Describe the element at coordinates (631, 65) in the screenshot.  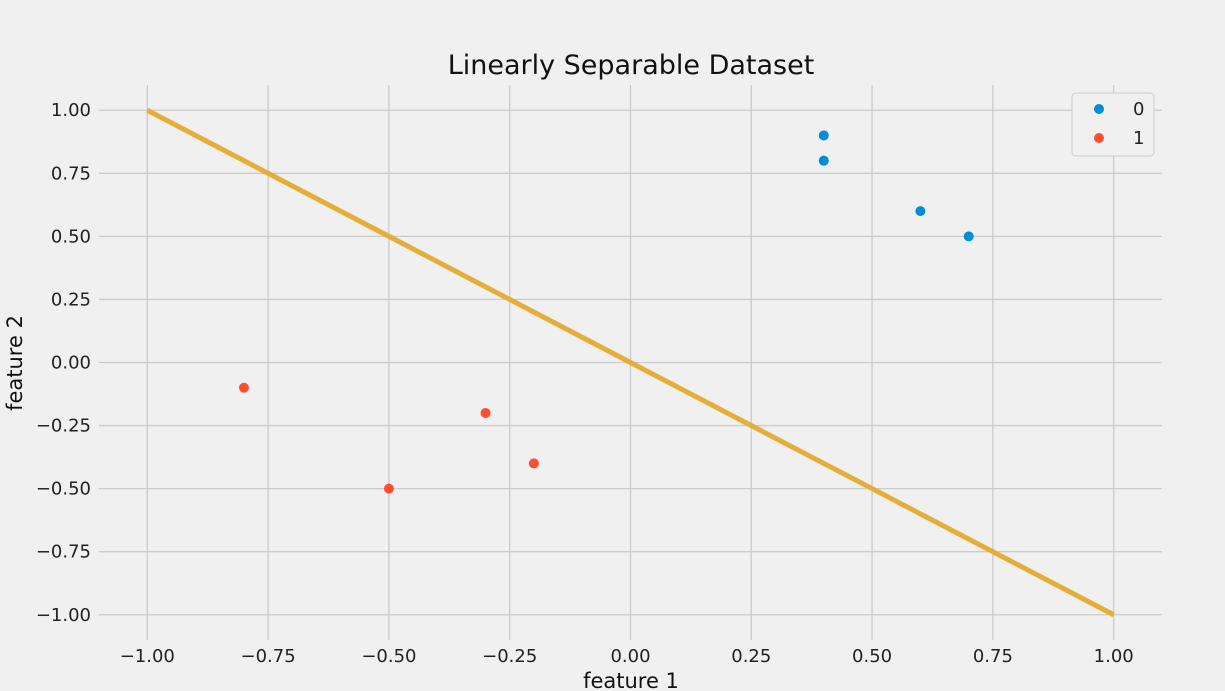
I see `chart-title: Linearly Separable Dataset` at that location.